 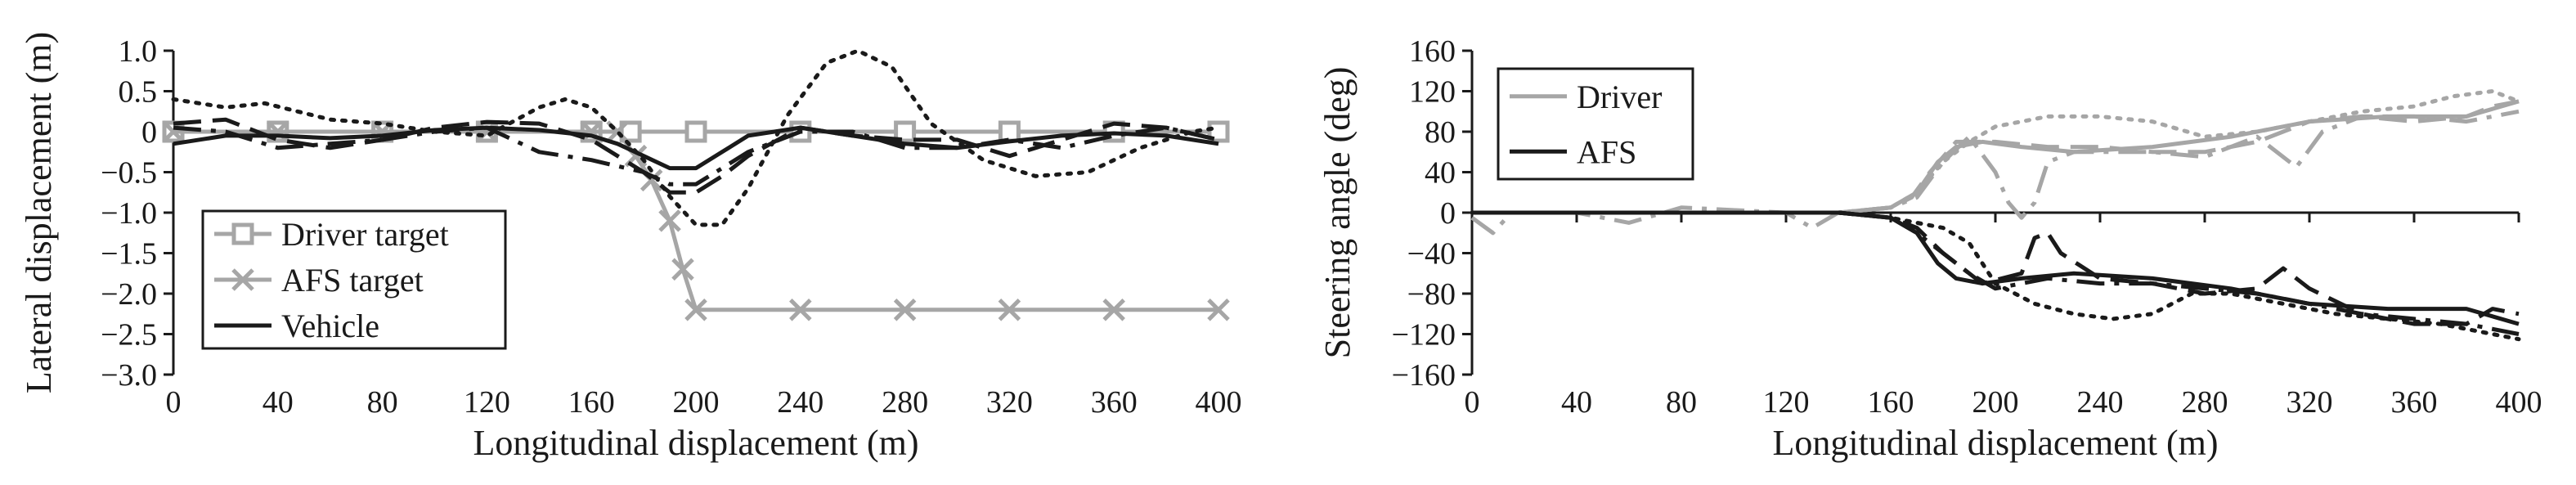 I want to click on y-axis-label: Steering angle (deg), so click(x=1337, y=213).